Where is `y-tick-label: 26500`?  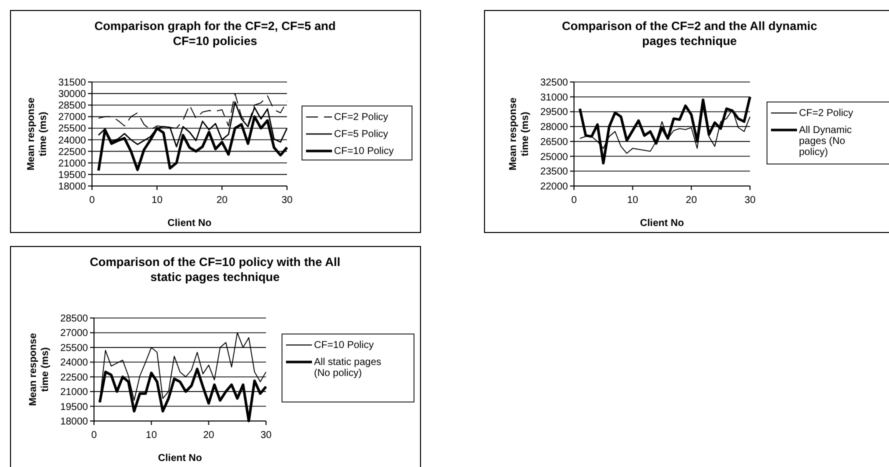
y-tick-label: 26500 is located at coordinates (554, 142).